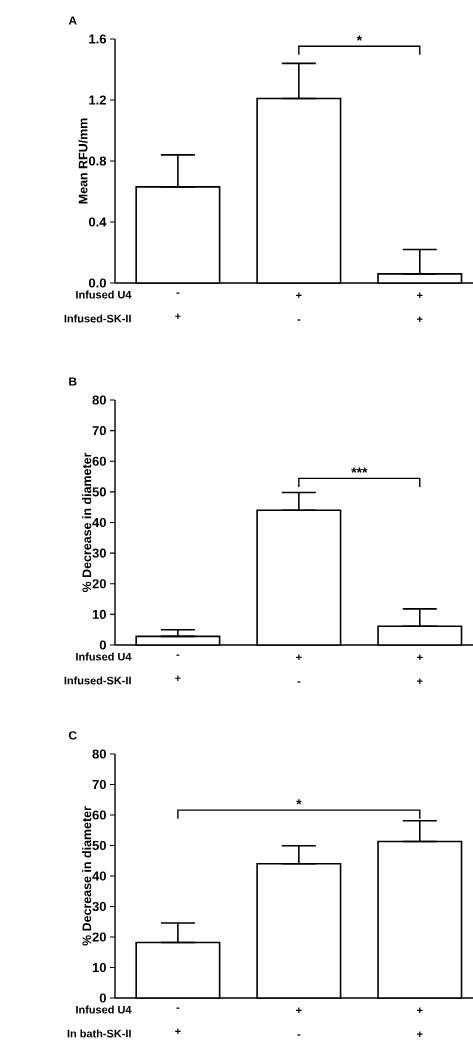 Image resolution: width=473 pixels, height=1063 pixels. Describe the element at coordinates (73, 381) in the screenshot. I see `chart-title: B` at that location.